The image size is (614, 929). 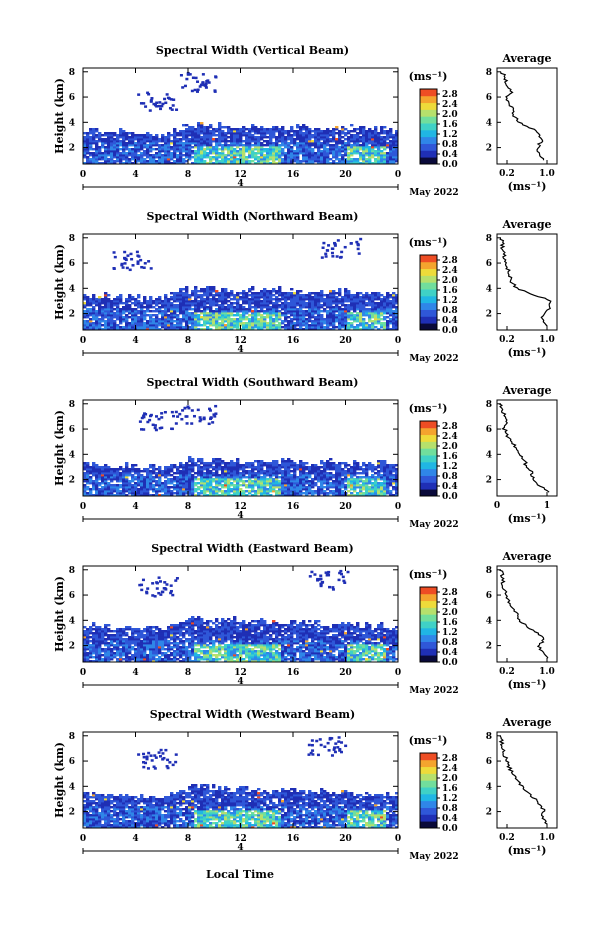 I want to click on colorbar-swatch, so click(x=428, y=120).